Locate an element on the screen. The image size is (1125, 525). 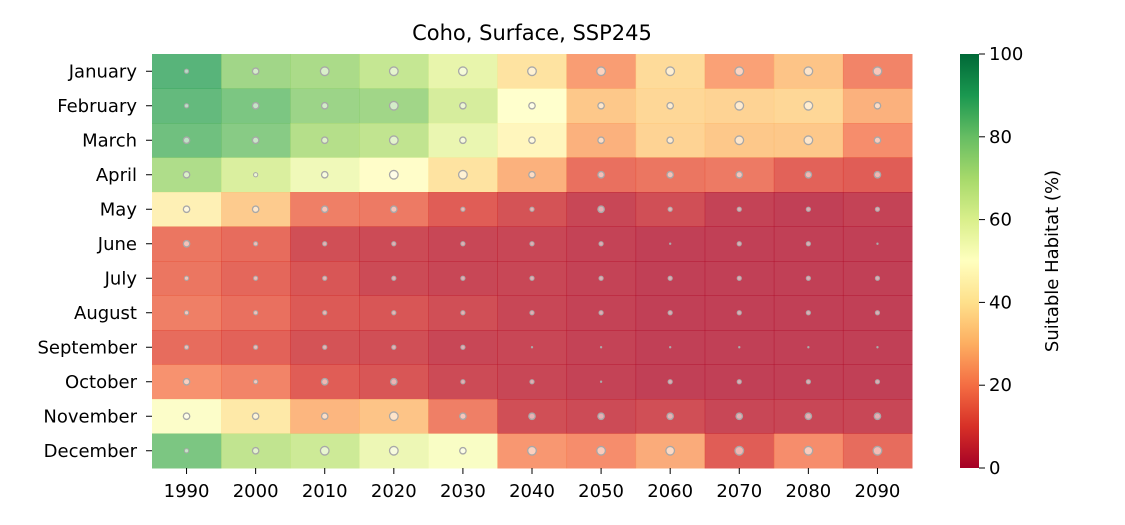
x-tick-label: 2010 is located at coordinates (325, 491).